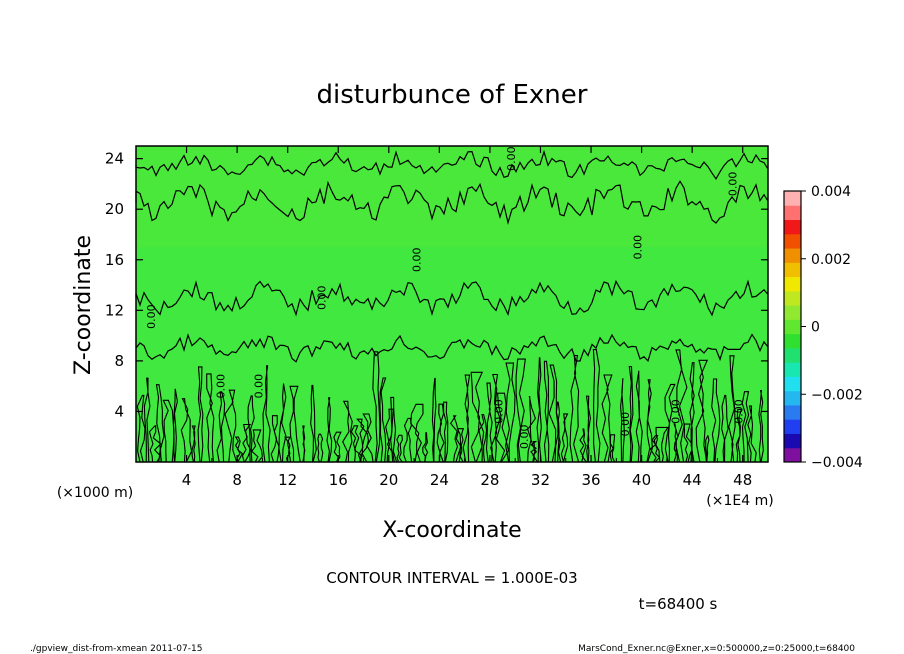  I want to click on y-tick-label: 12, so click(114, 310).